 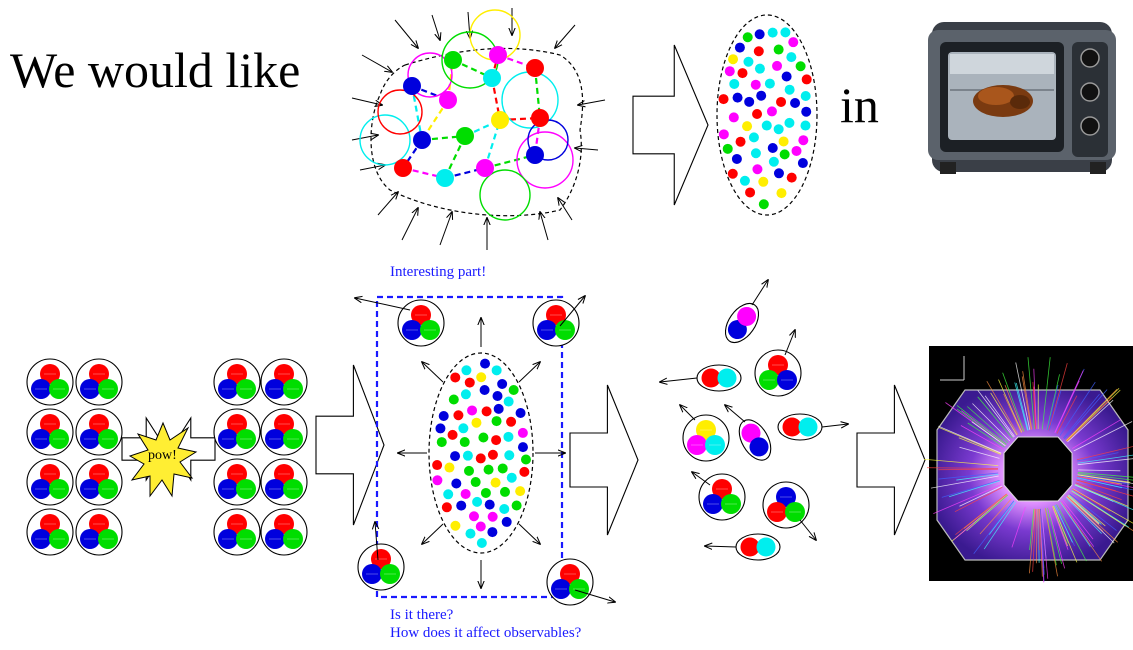 I want to click on toaster-oven-icon, so click(x=1022, y=98).